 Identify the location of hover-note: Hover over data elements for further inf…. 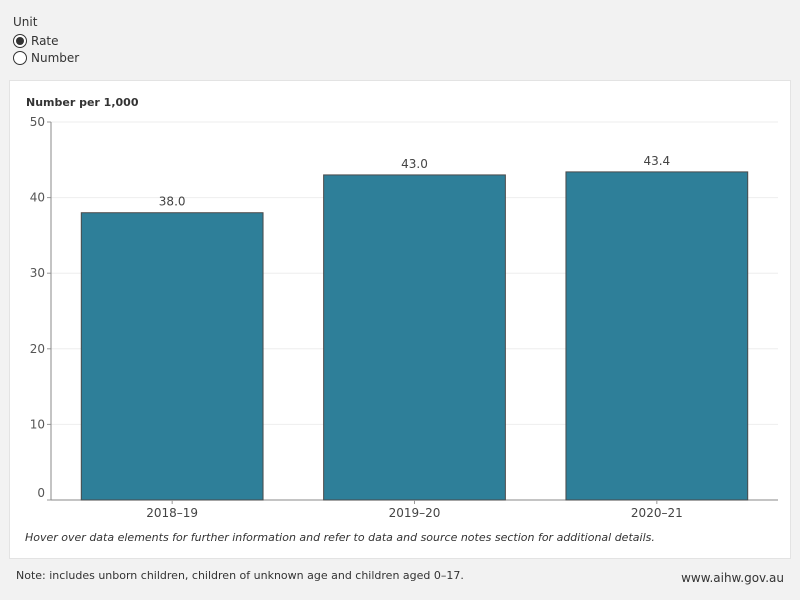
(340, 537).